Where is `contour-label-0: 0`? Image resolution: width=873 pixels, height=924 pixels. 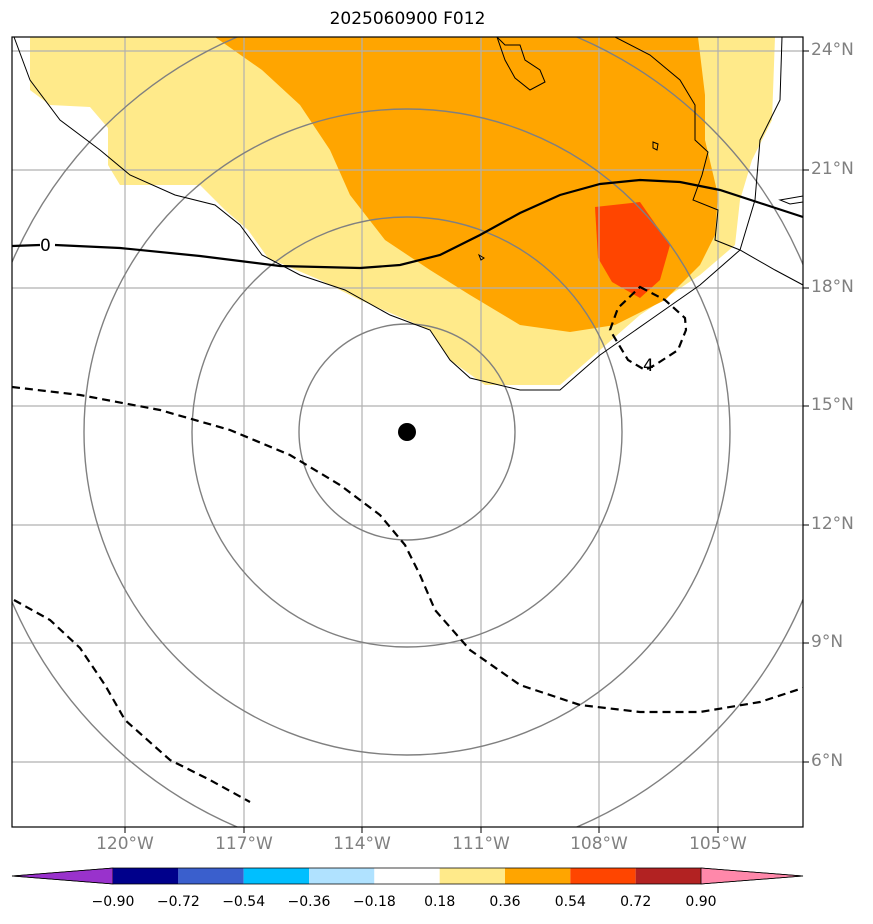
contour-label-0: 0 is located at coordinates (45, 246).